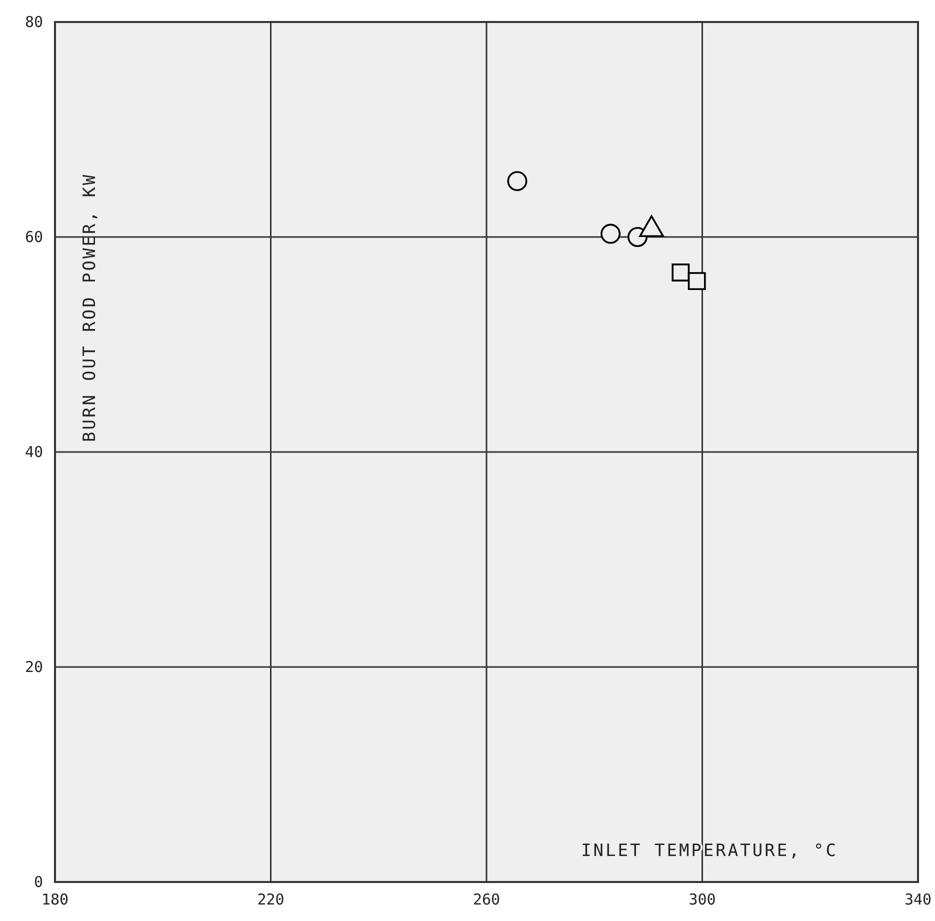 The image size is (935, 921). I want to click on x-tick-label: 300, so click(702, 899).